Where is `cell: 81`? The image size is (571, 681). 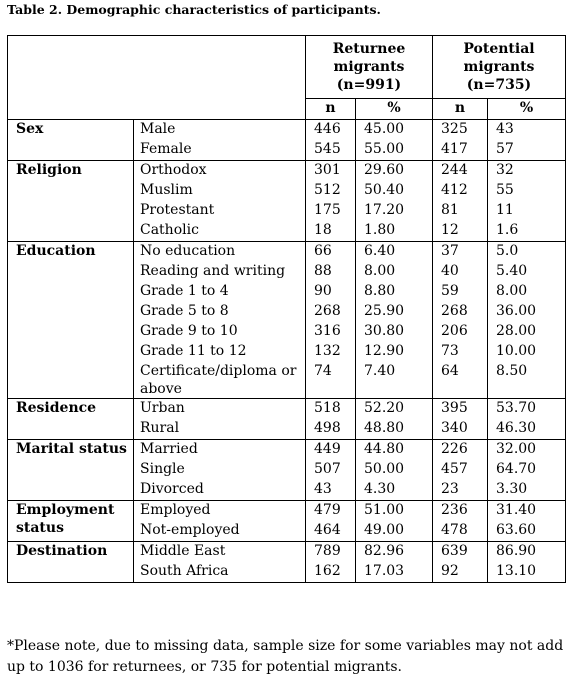 cell: 81 is located at coordinates (460, 211).